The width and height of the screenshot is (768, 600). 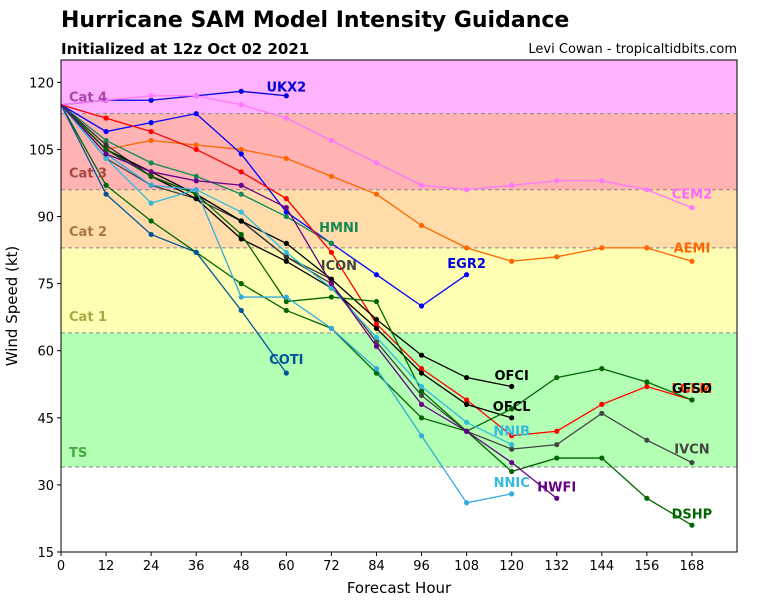 What do you see at coordinates (421, 566) in the screenshot?
I see `x-tick-label: 96` at bounding box center [421, 566].